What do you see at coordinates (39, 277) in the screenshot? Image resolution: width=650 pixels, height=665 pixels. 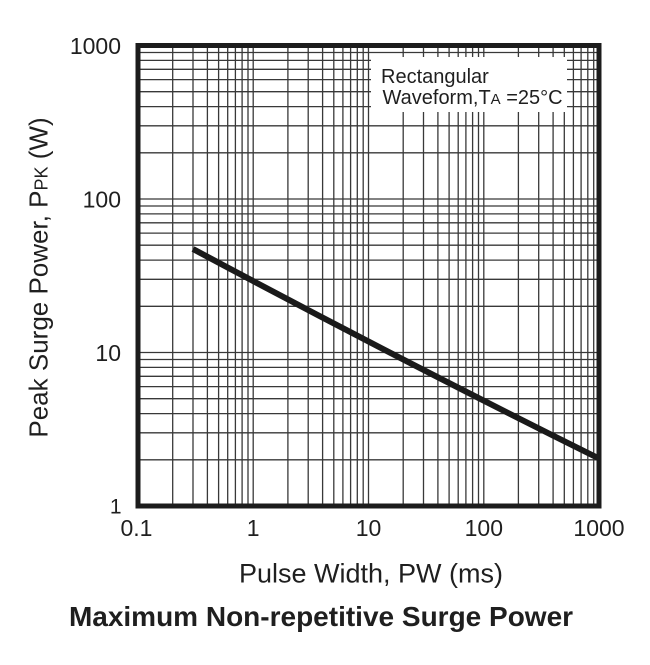 I see `svg-text: Peak Surge Power, PPK (W)` at bounding box center [39, 277].